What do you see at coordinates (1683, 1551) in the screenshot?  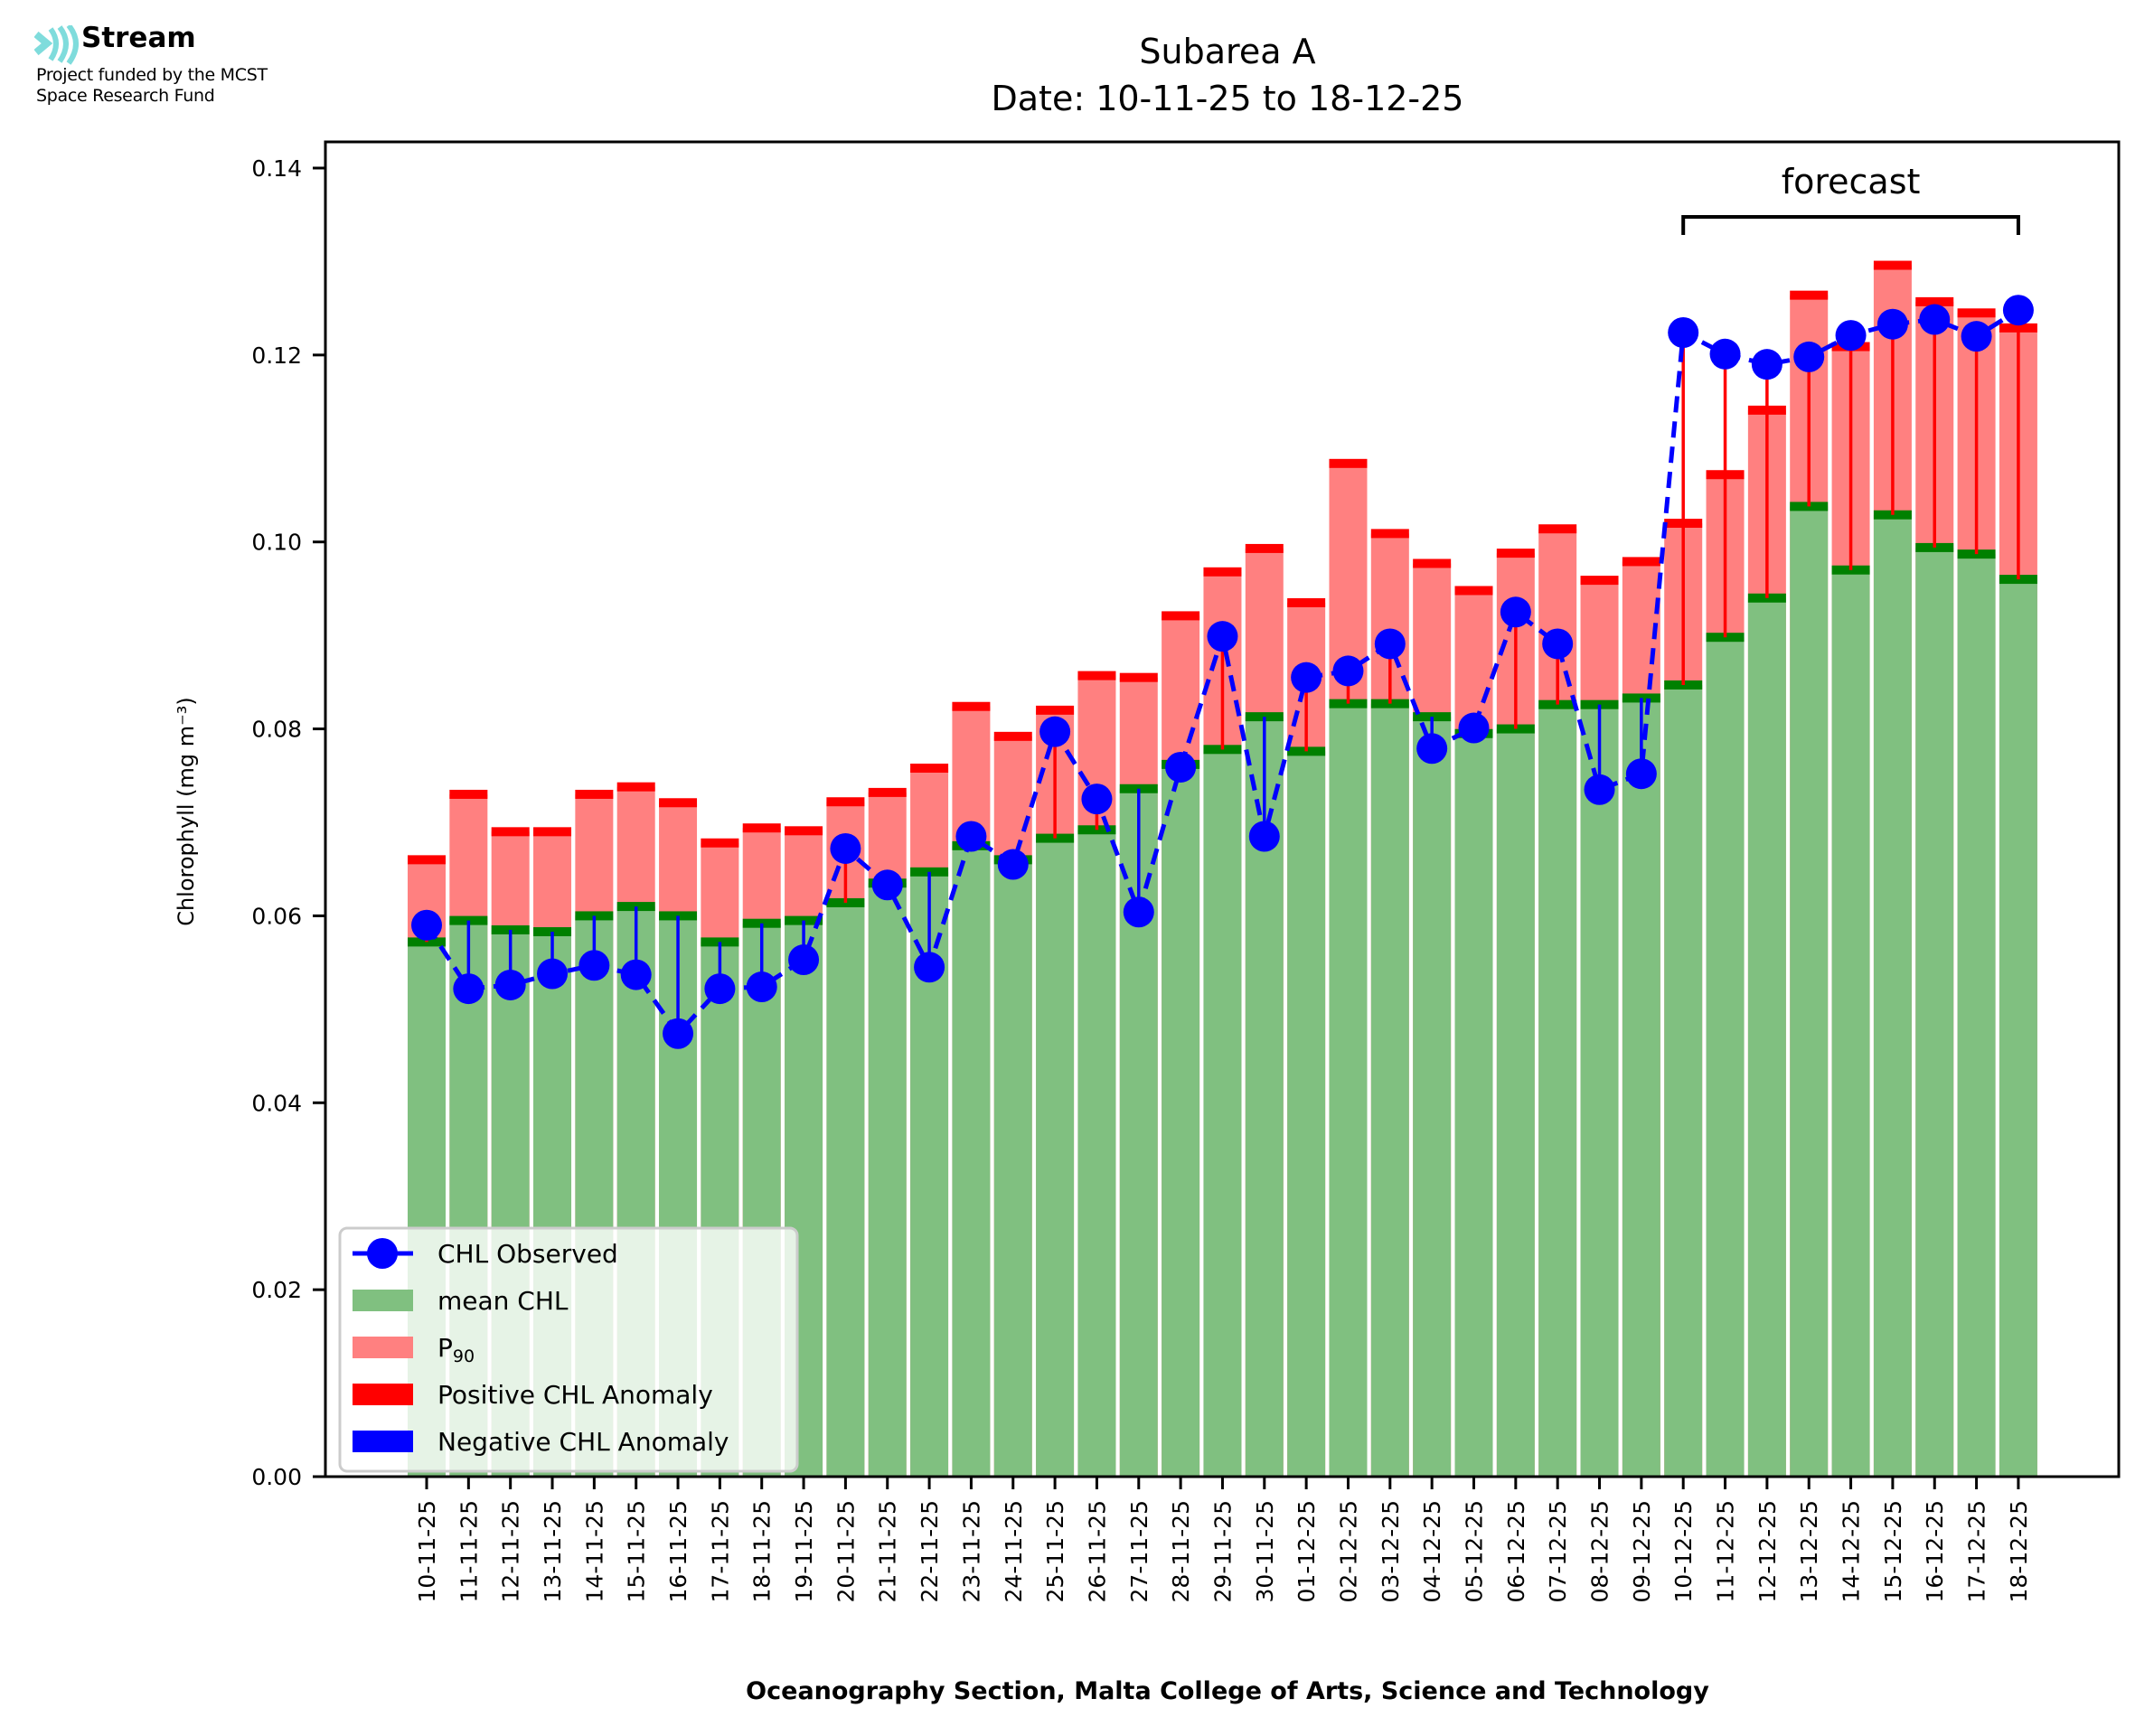 I see `x-tick-label: 10-12-25` at bounding box center [1683, 1551].